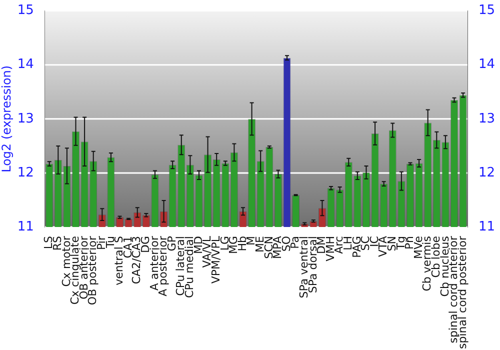  I want to click on y2-tick-label: 15, so click(487, 10).